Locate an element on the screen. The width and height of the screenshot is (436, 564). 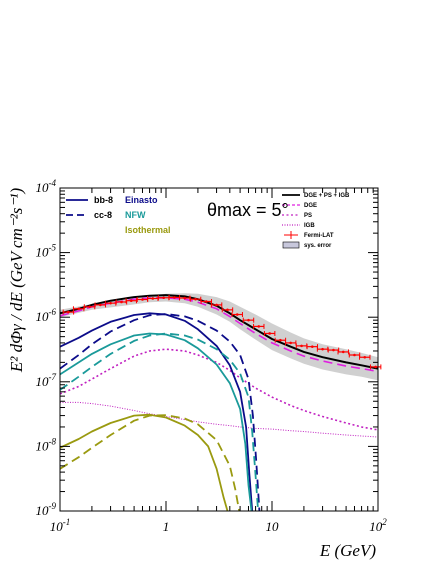
series-bb-8-nfw is located at coordinates (156, 421).